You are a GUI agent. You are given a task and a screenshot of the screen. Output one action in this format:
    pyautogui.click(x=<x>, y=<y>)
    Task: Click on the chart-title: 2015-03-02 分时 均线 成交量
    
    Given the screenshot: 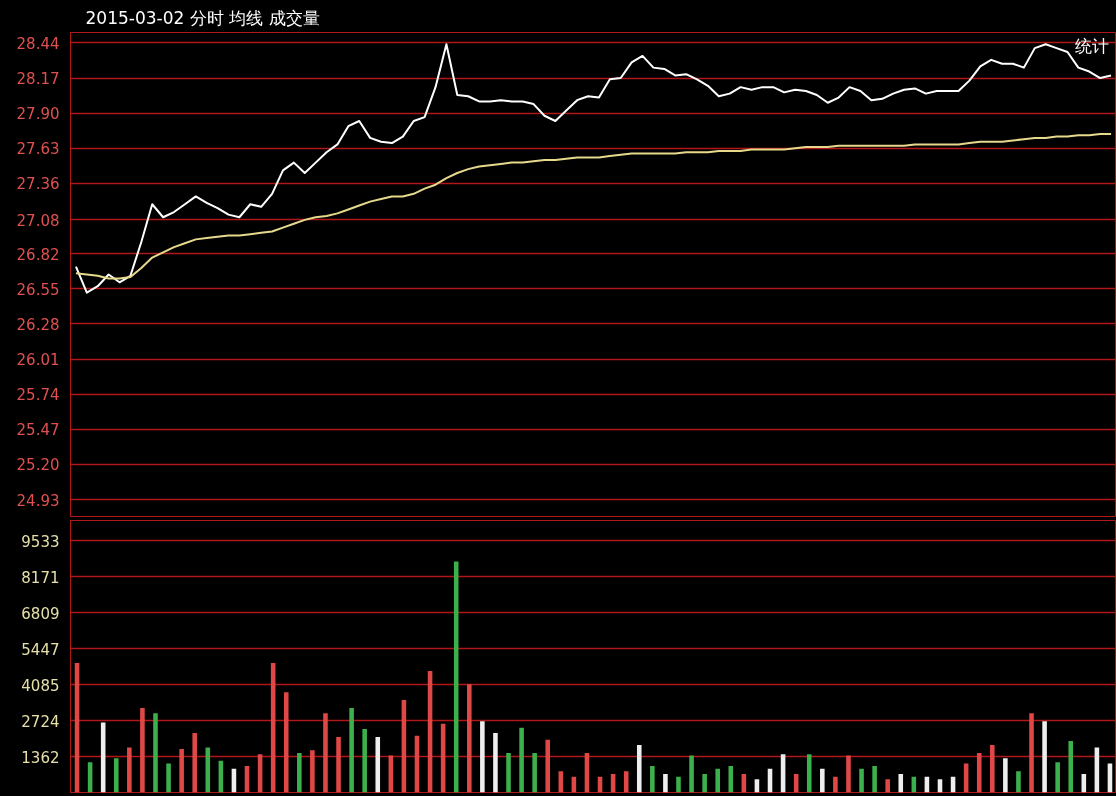 What is the action you would take?
    pyautogui.click(x=202, y=17)
    